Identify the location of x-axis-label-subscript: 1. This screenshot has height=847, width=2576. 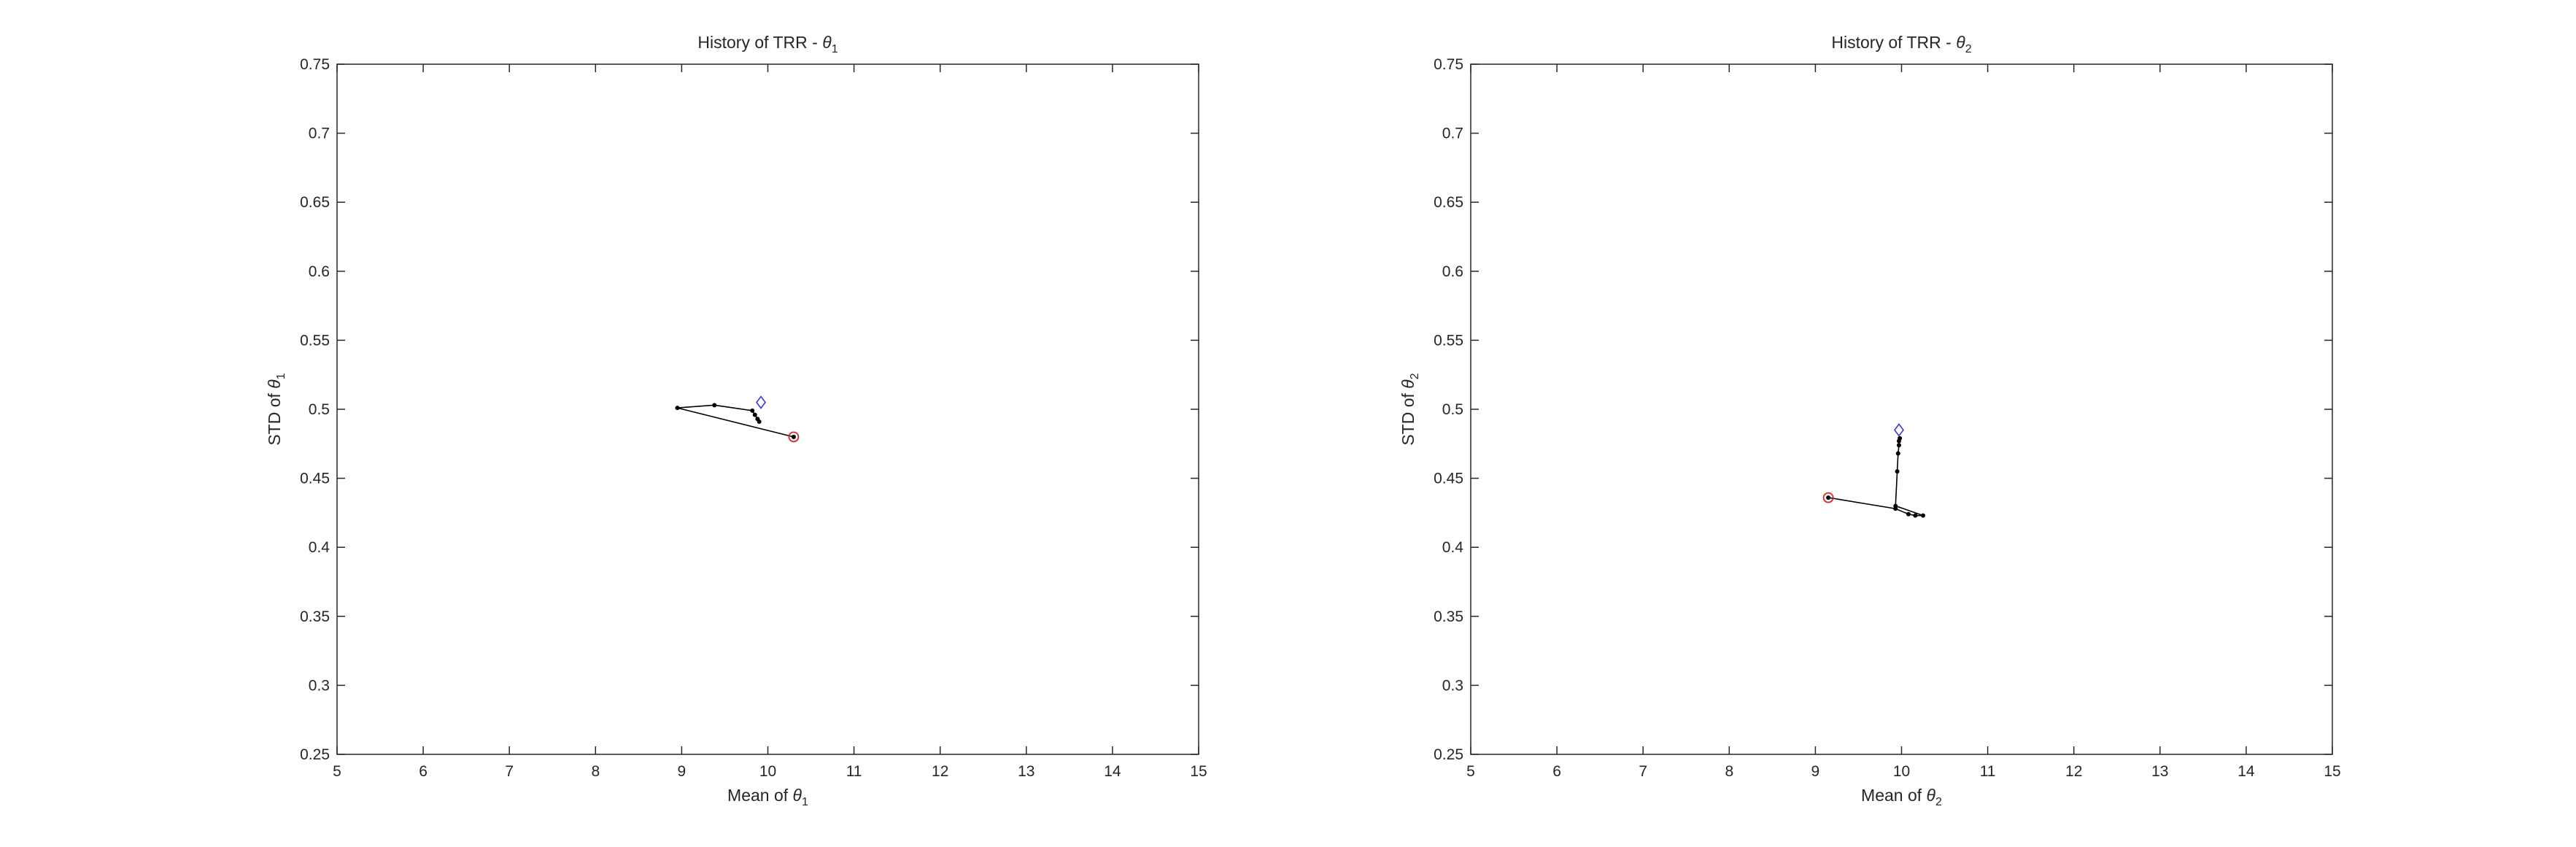
(805, 802).